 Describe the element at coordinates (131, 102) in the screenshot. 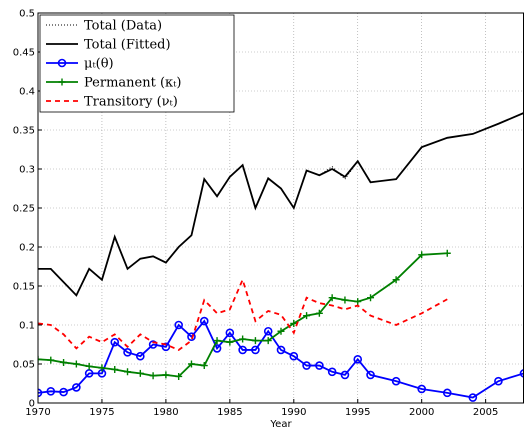

I see `legend-label: Transitory (νₜ)` at that location.